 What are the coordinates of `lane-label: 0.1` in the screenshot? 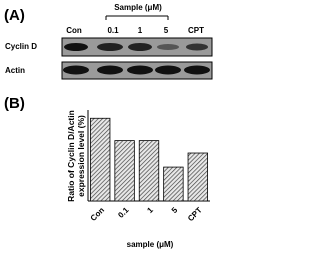 It's located at (113, 30).